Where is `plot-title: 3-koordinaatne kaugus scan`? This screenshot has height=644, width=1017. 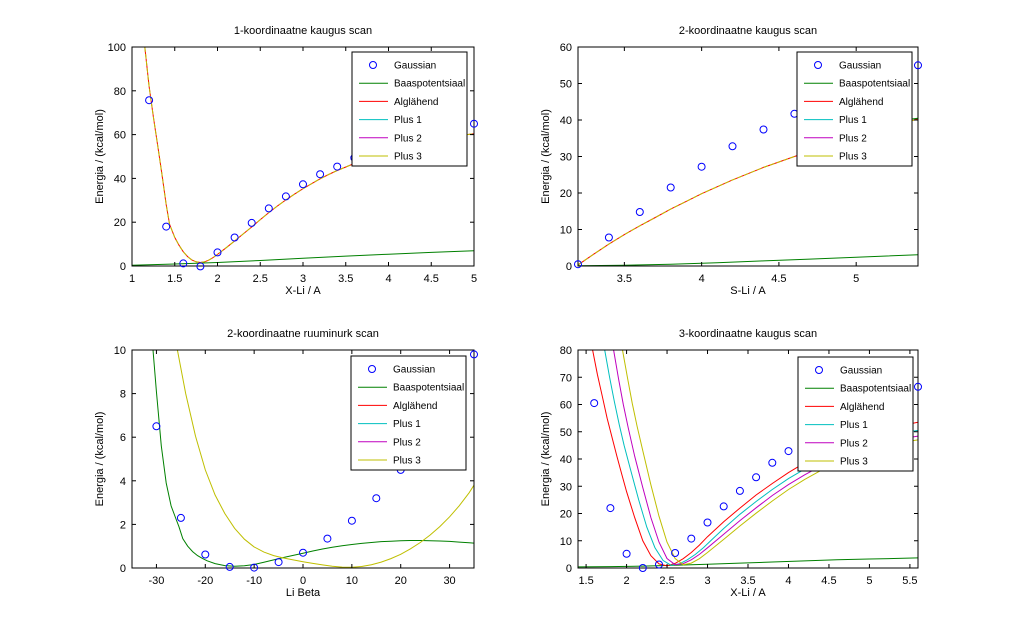
plot-title: 3-koordinaatne kaugus scan is located at coordinates (748, 334).